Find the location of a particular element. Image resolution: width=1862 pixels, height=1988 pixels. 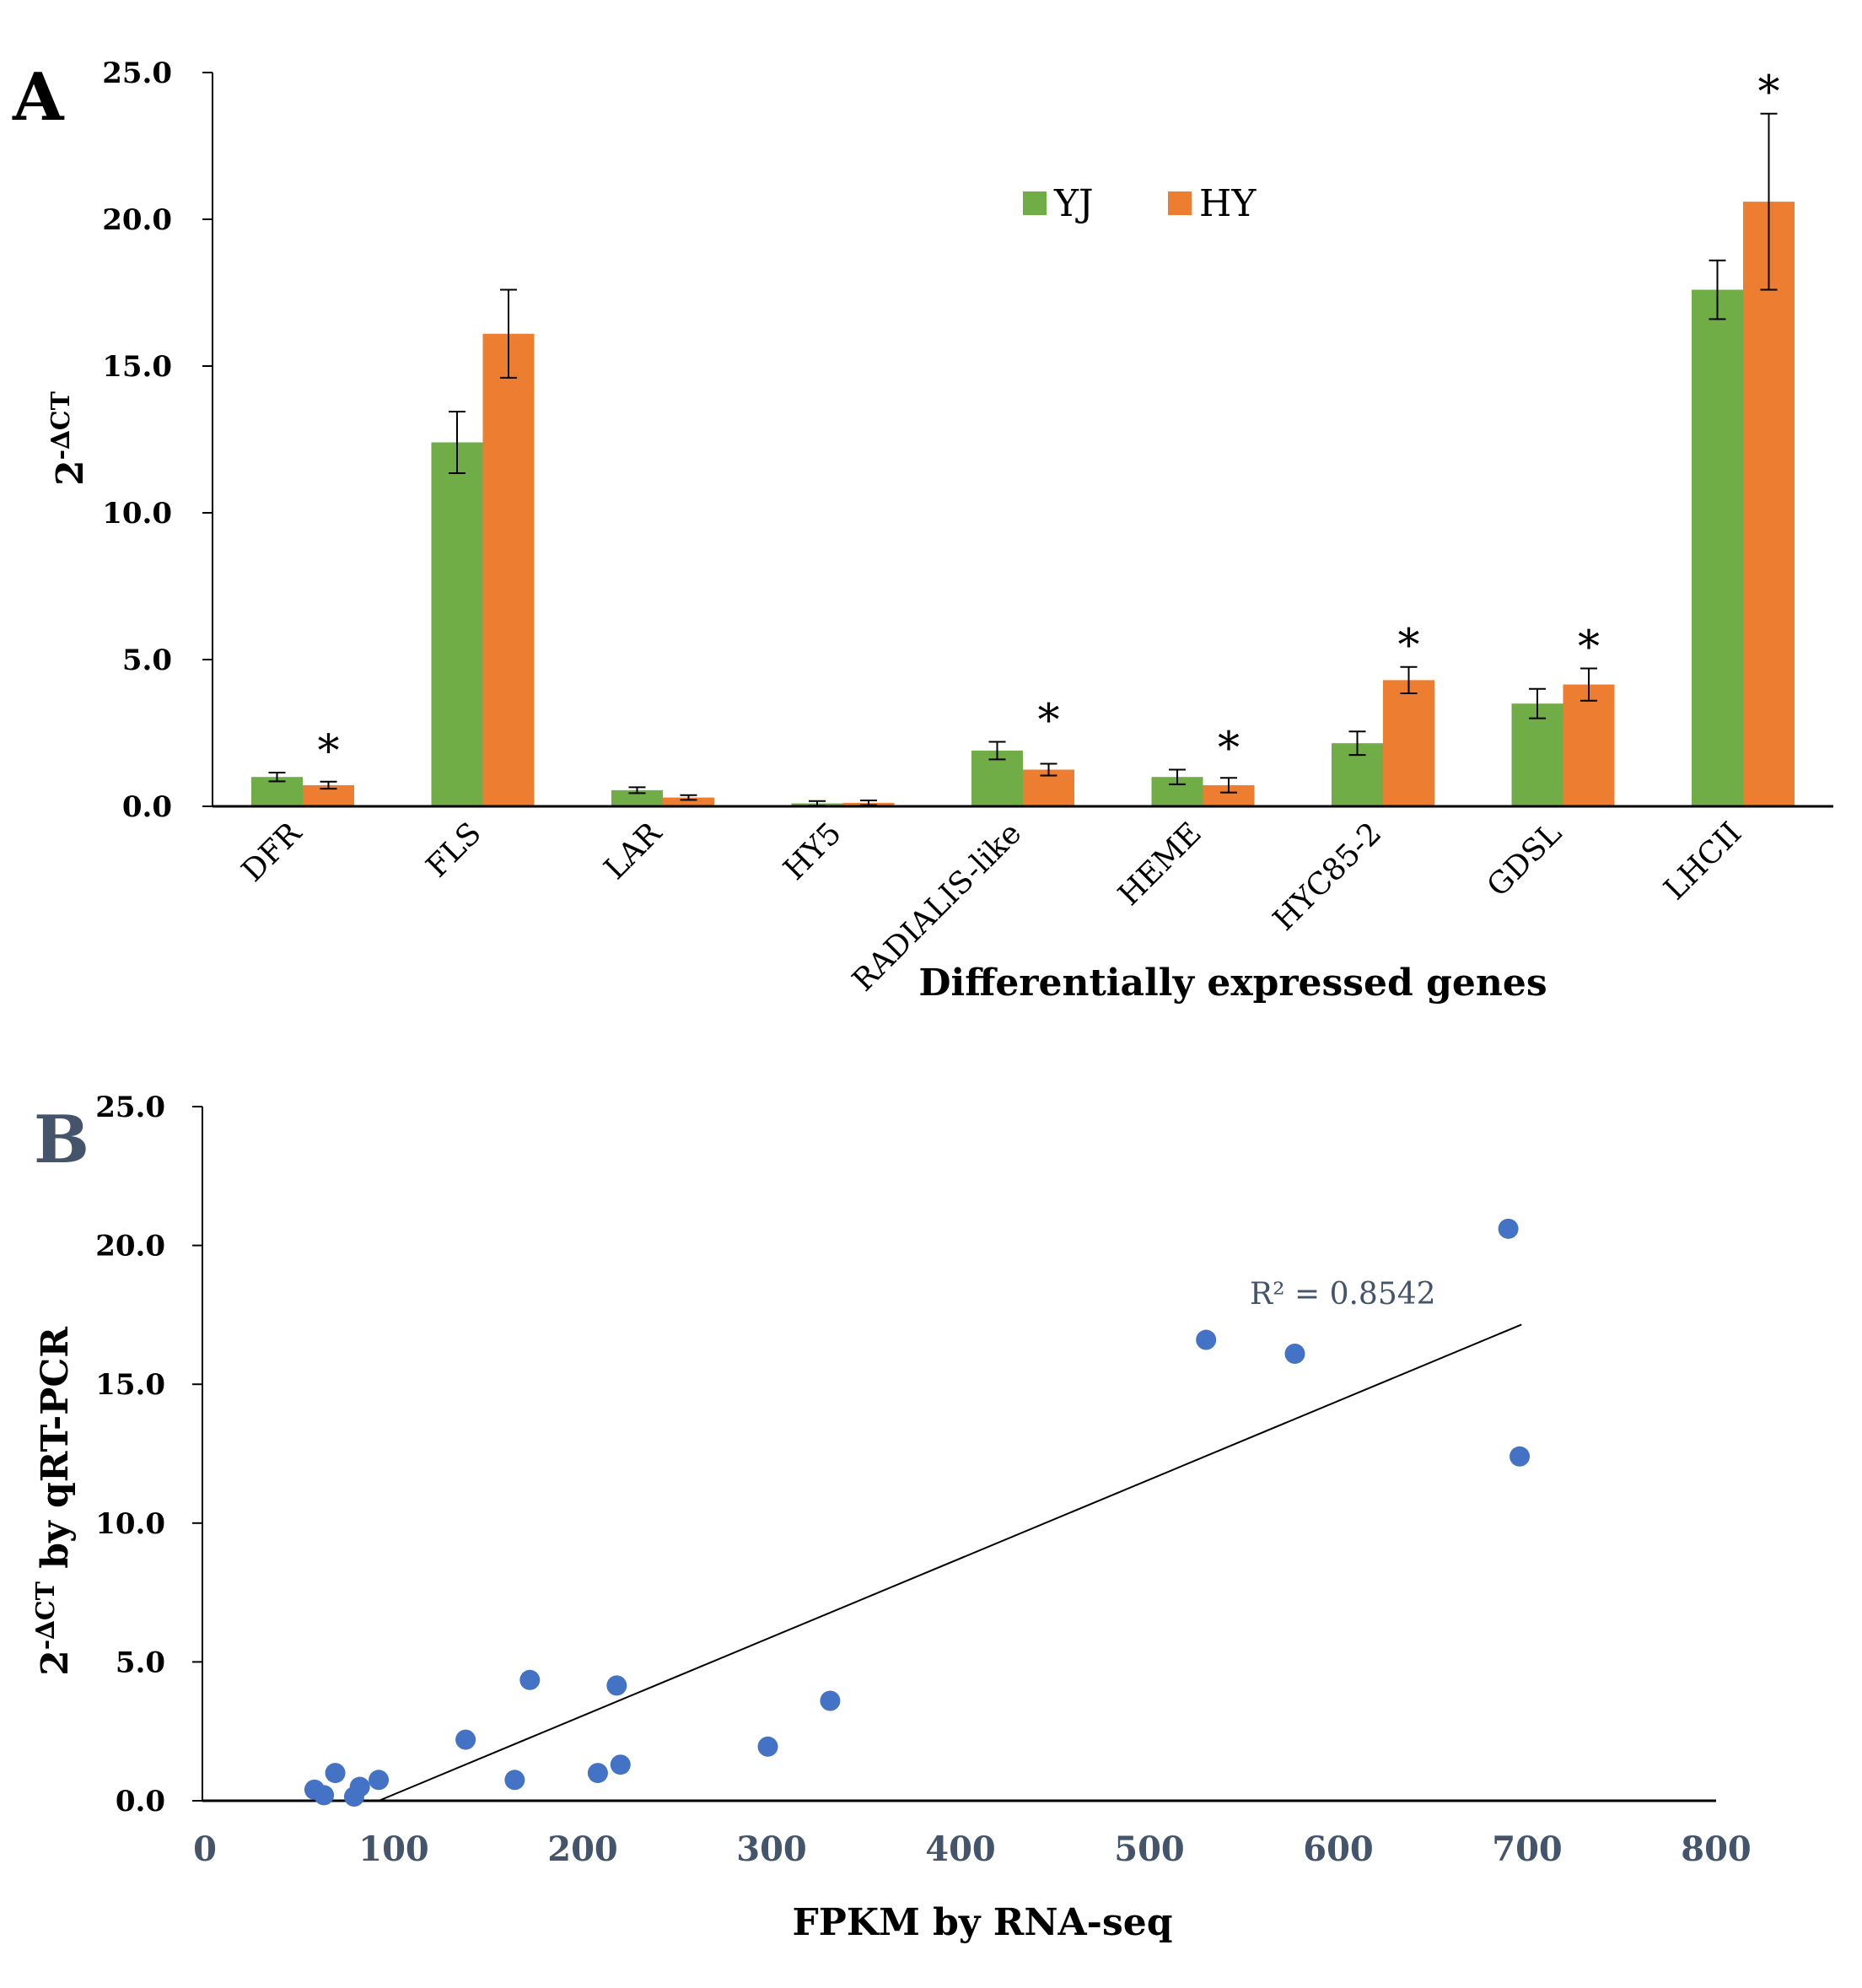

panel-a-y-tick-label: 0.0 is located at coordinates (147, 807).